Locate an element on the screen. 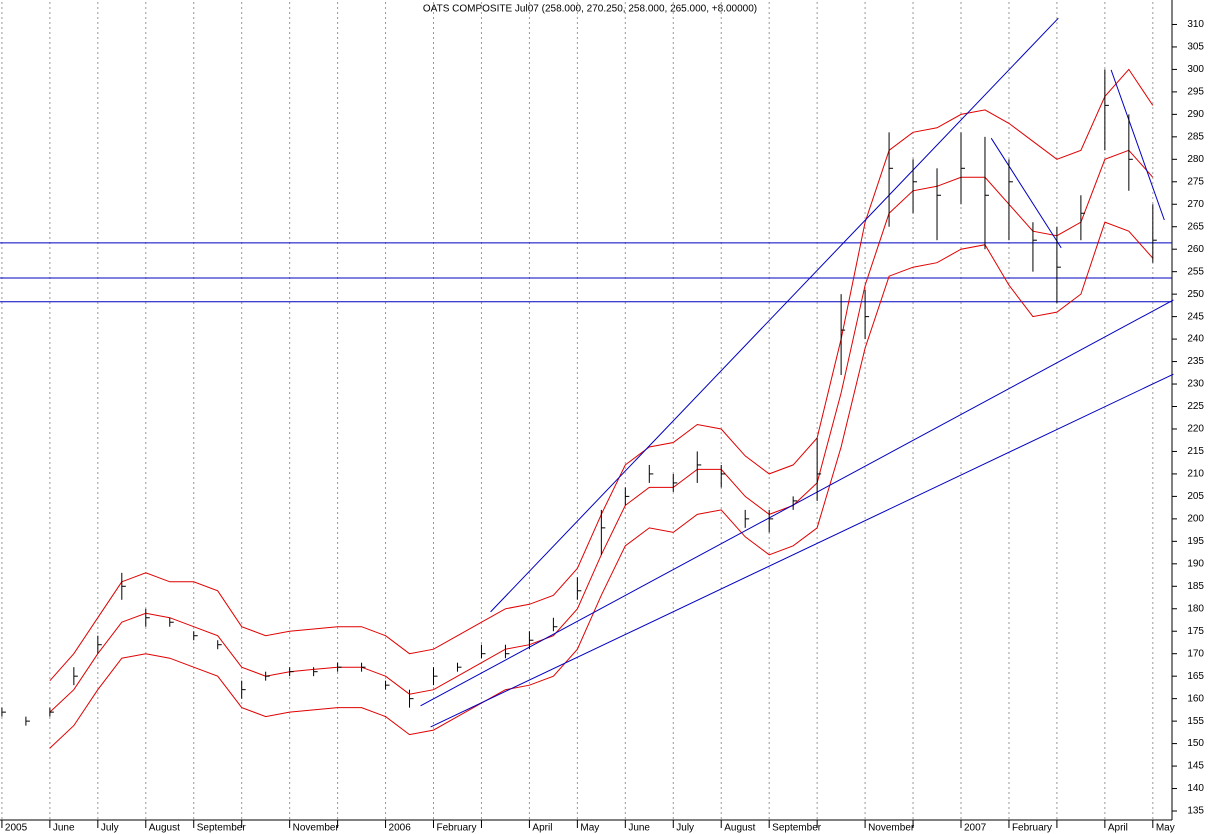 This screenshot has height=834, width=1220. y-tick-label: 305 is located at coordinates (1195, 47).